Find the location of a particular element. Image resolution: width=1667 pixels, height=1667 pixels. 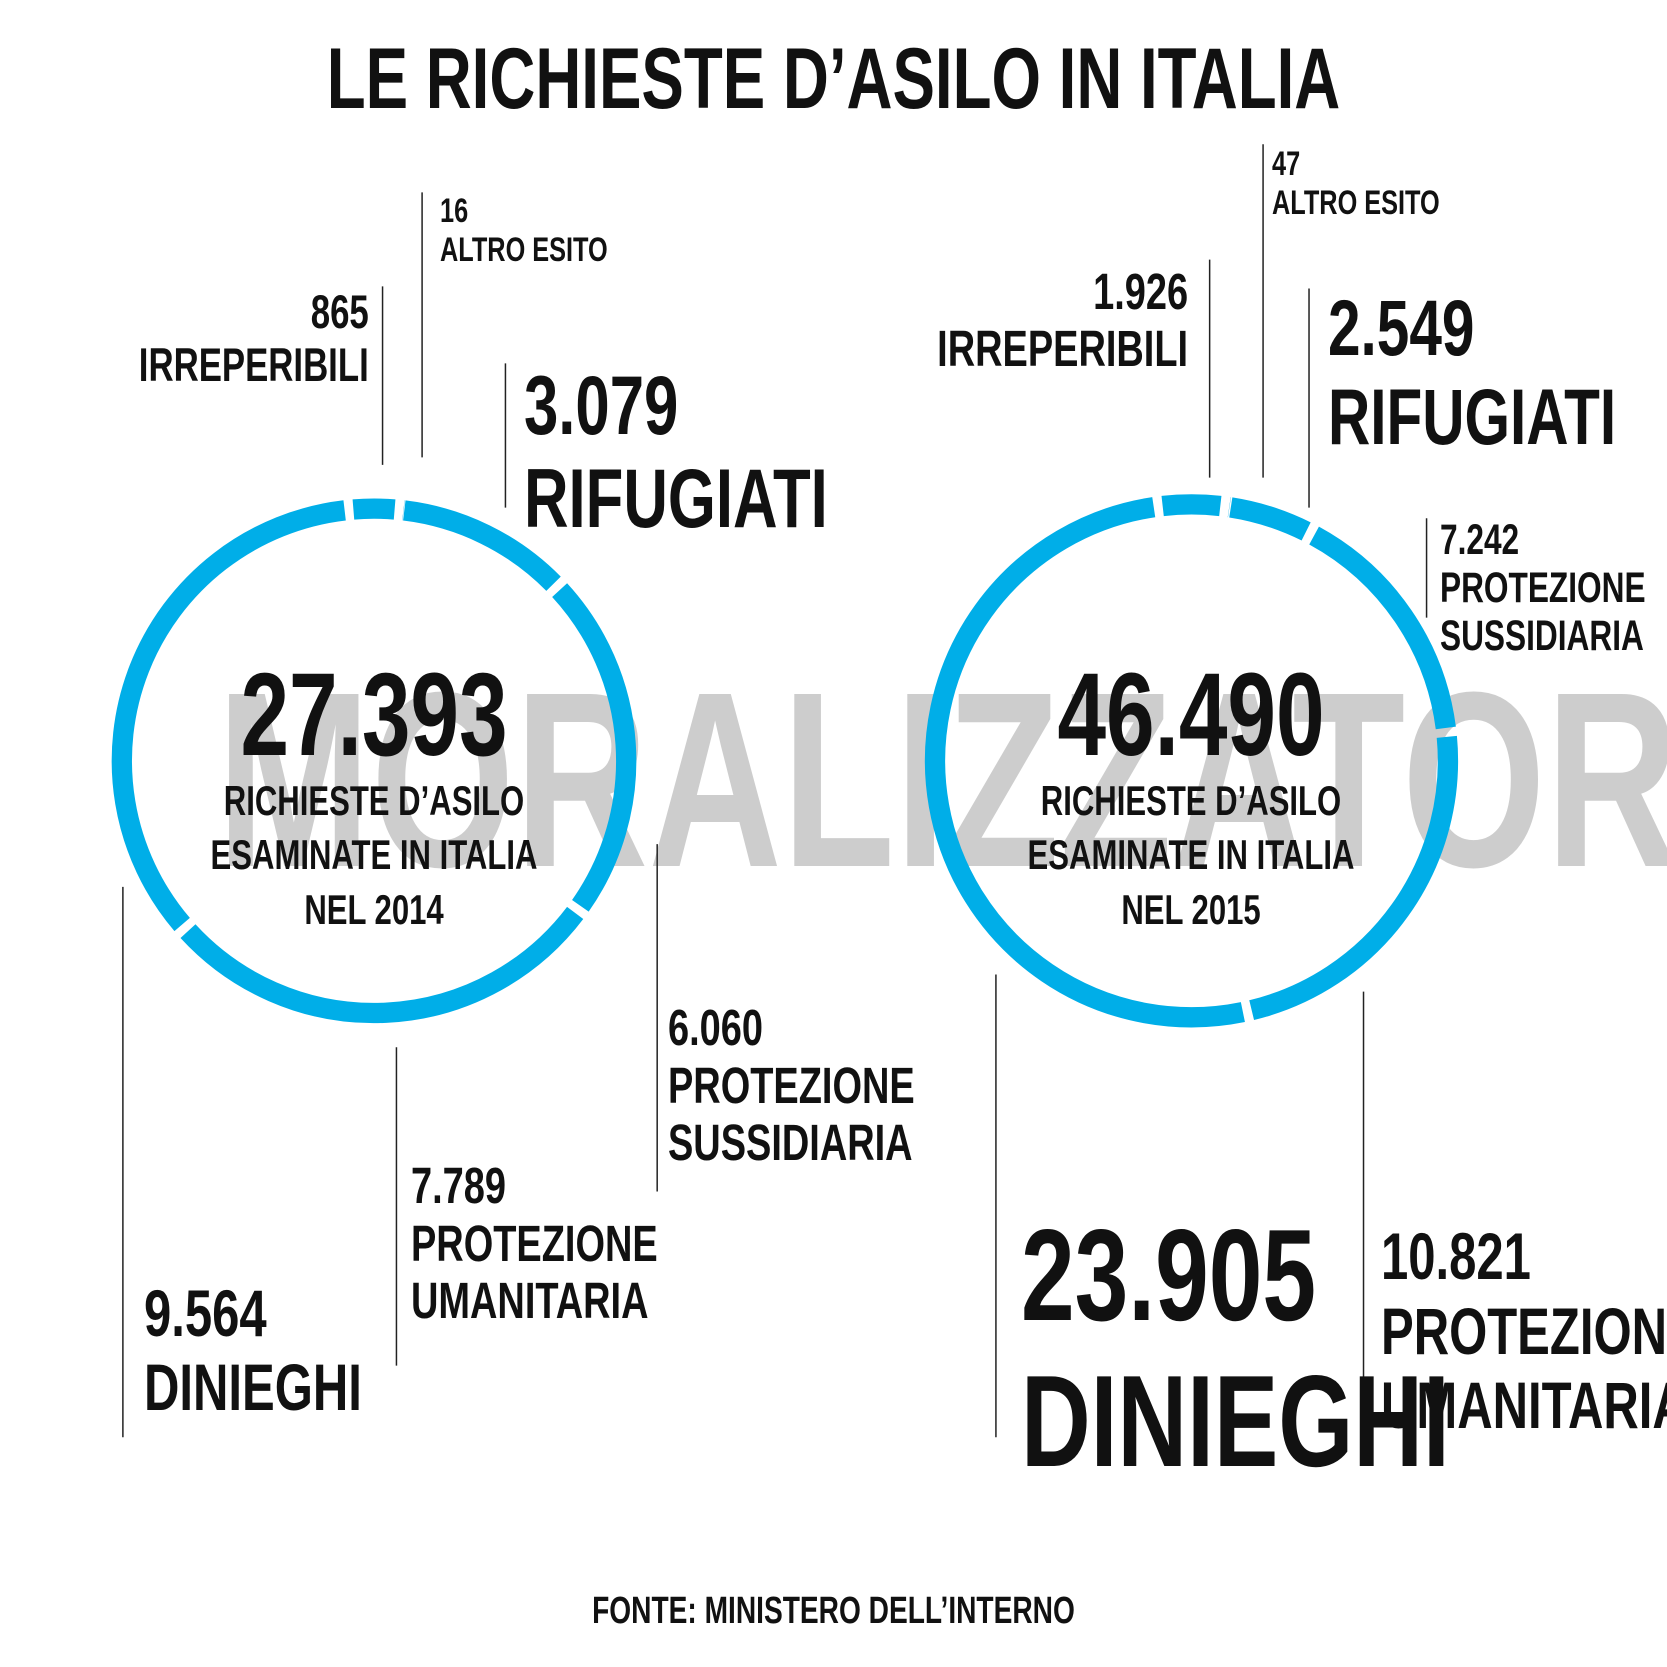

value-label: 9.564 is located at coordinates (205, 1313).